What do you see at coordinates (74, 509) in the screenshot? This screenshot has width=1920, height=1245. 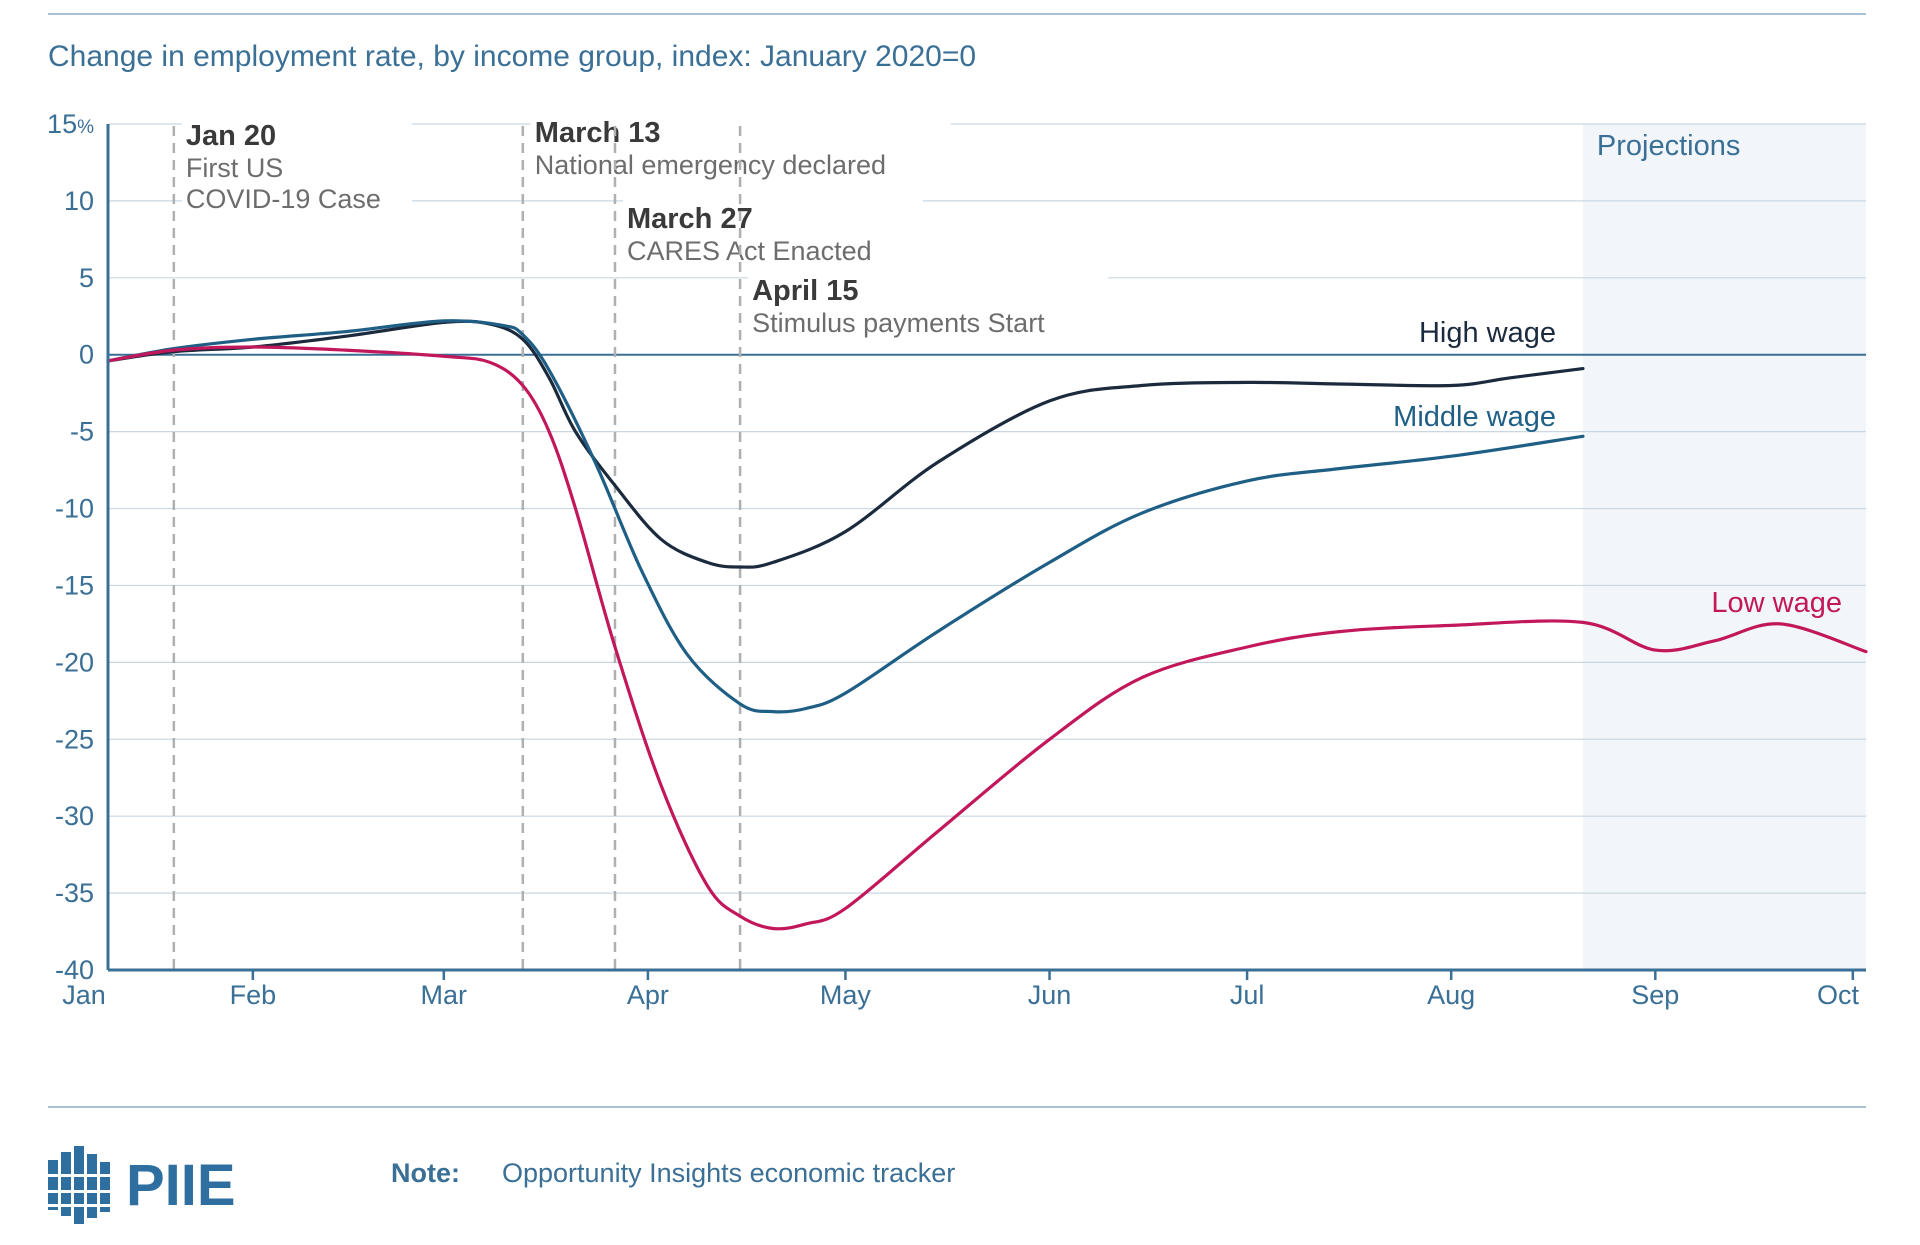 I see `y-tick-label: -10` at bounding box center [74, 509].